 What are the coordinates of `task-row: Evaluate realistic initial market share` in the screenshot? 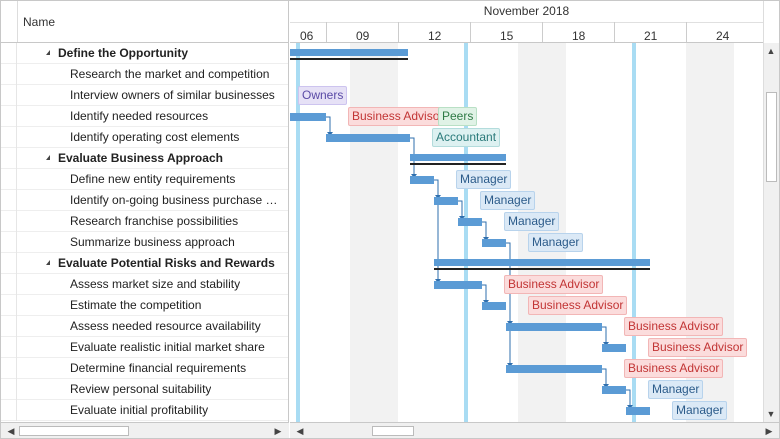 It's located at (144, 347).